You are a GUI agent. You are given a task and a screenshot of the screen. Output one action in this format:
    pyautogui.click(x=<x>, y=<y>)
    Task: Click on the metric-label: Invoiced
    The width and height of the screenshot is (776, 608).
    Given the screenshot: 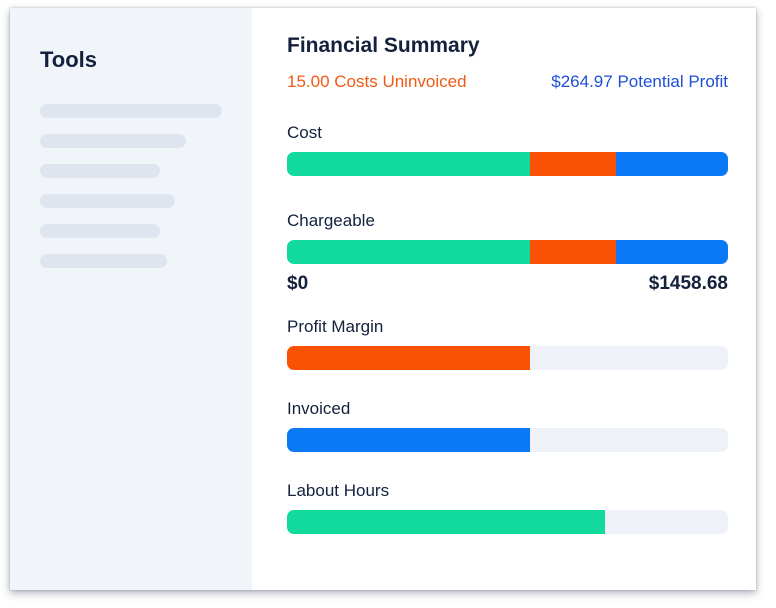 What is the action you would take?
    pyautogui.click(x=319, y=408)
    